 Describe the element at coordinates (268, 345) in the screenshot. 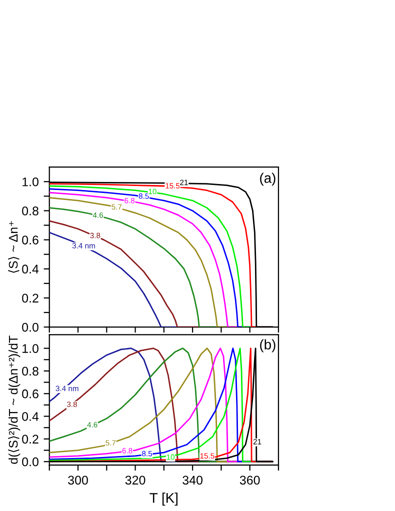

I see `annotation: (b)` at that location.